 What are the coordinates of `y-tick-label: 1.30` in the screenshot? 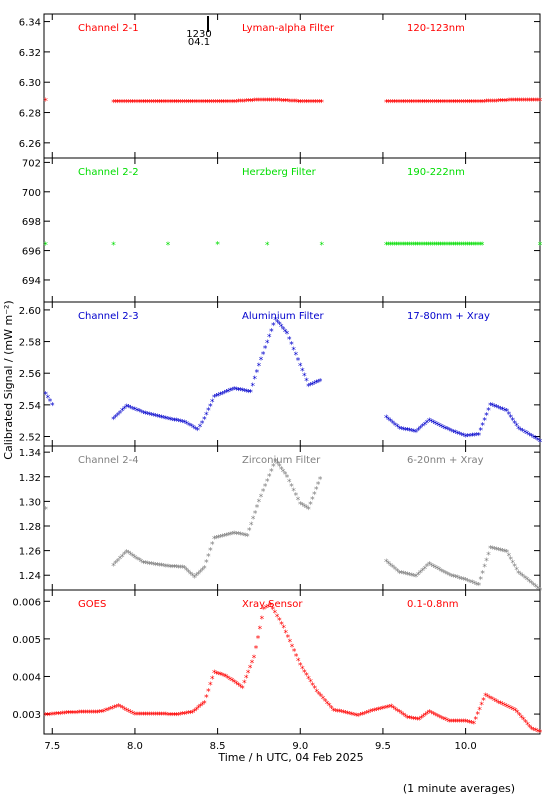 It's located at (30, 502).